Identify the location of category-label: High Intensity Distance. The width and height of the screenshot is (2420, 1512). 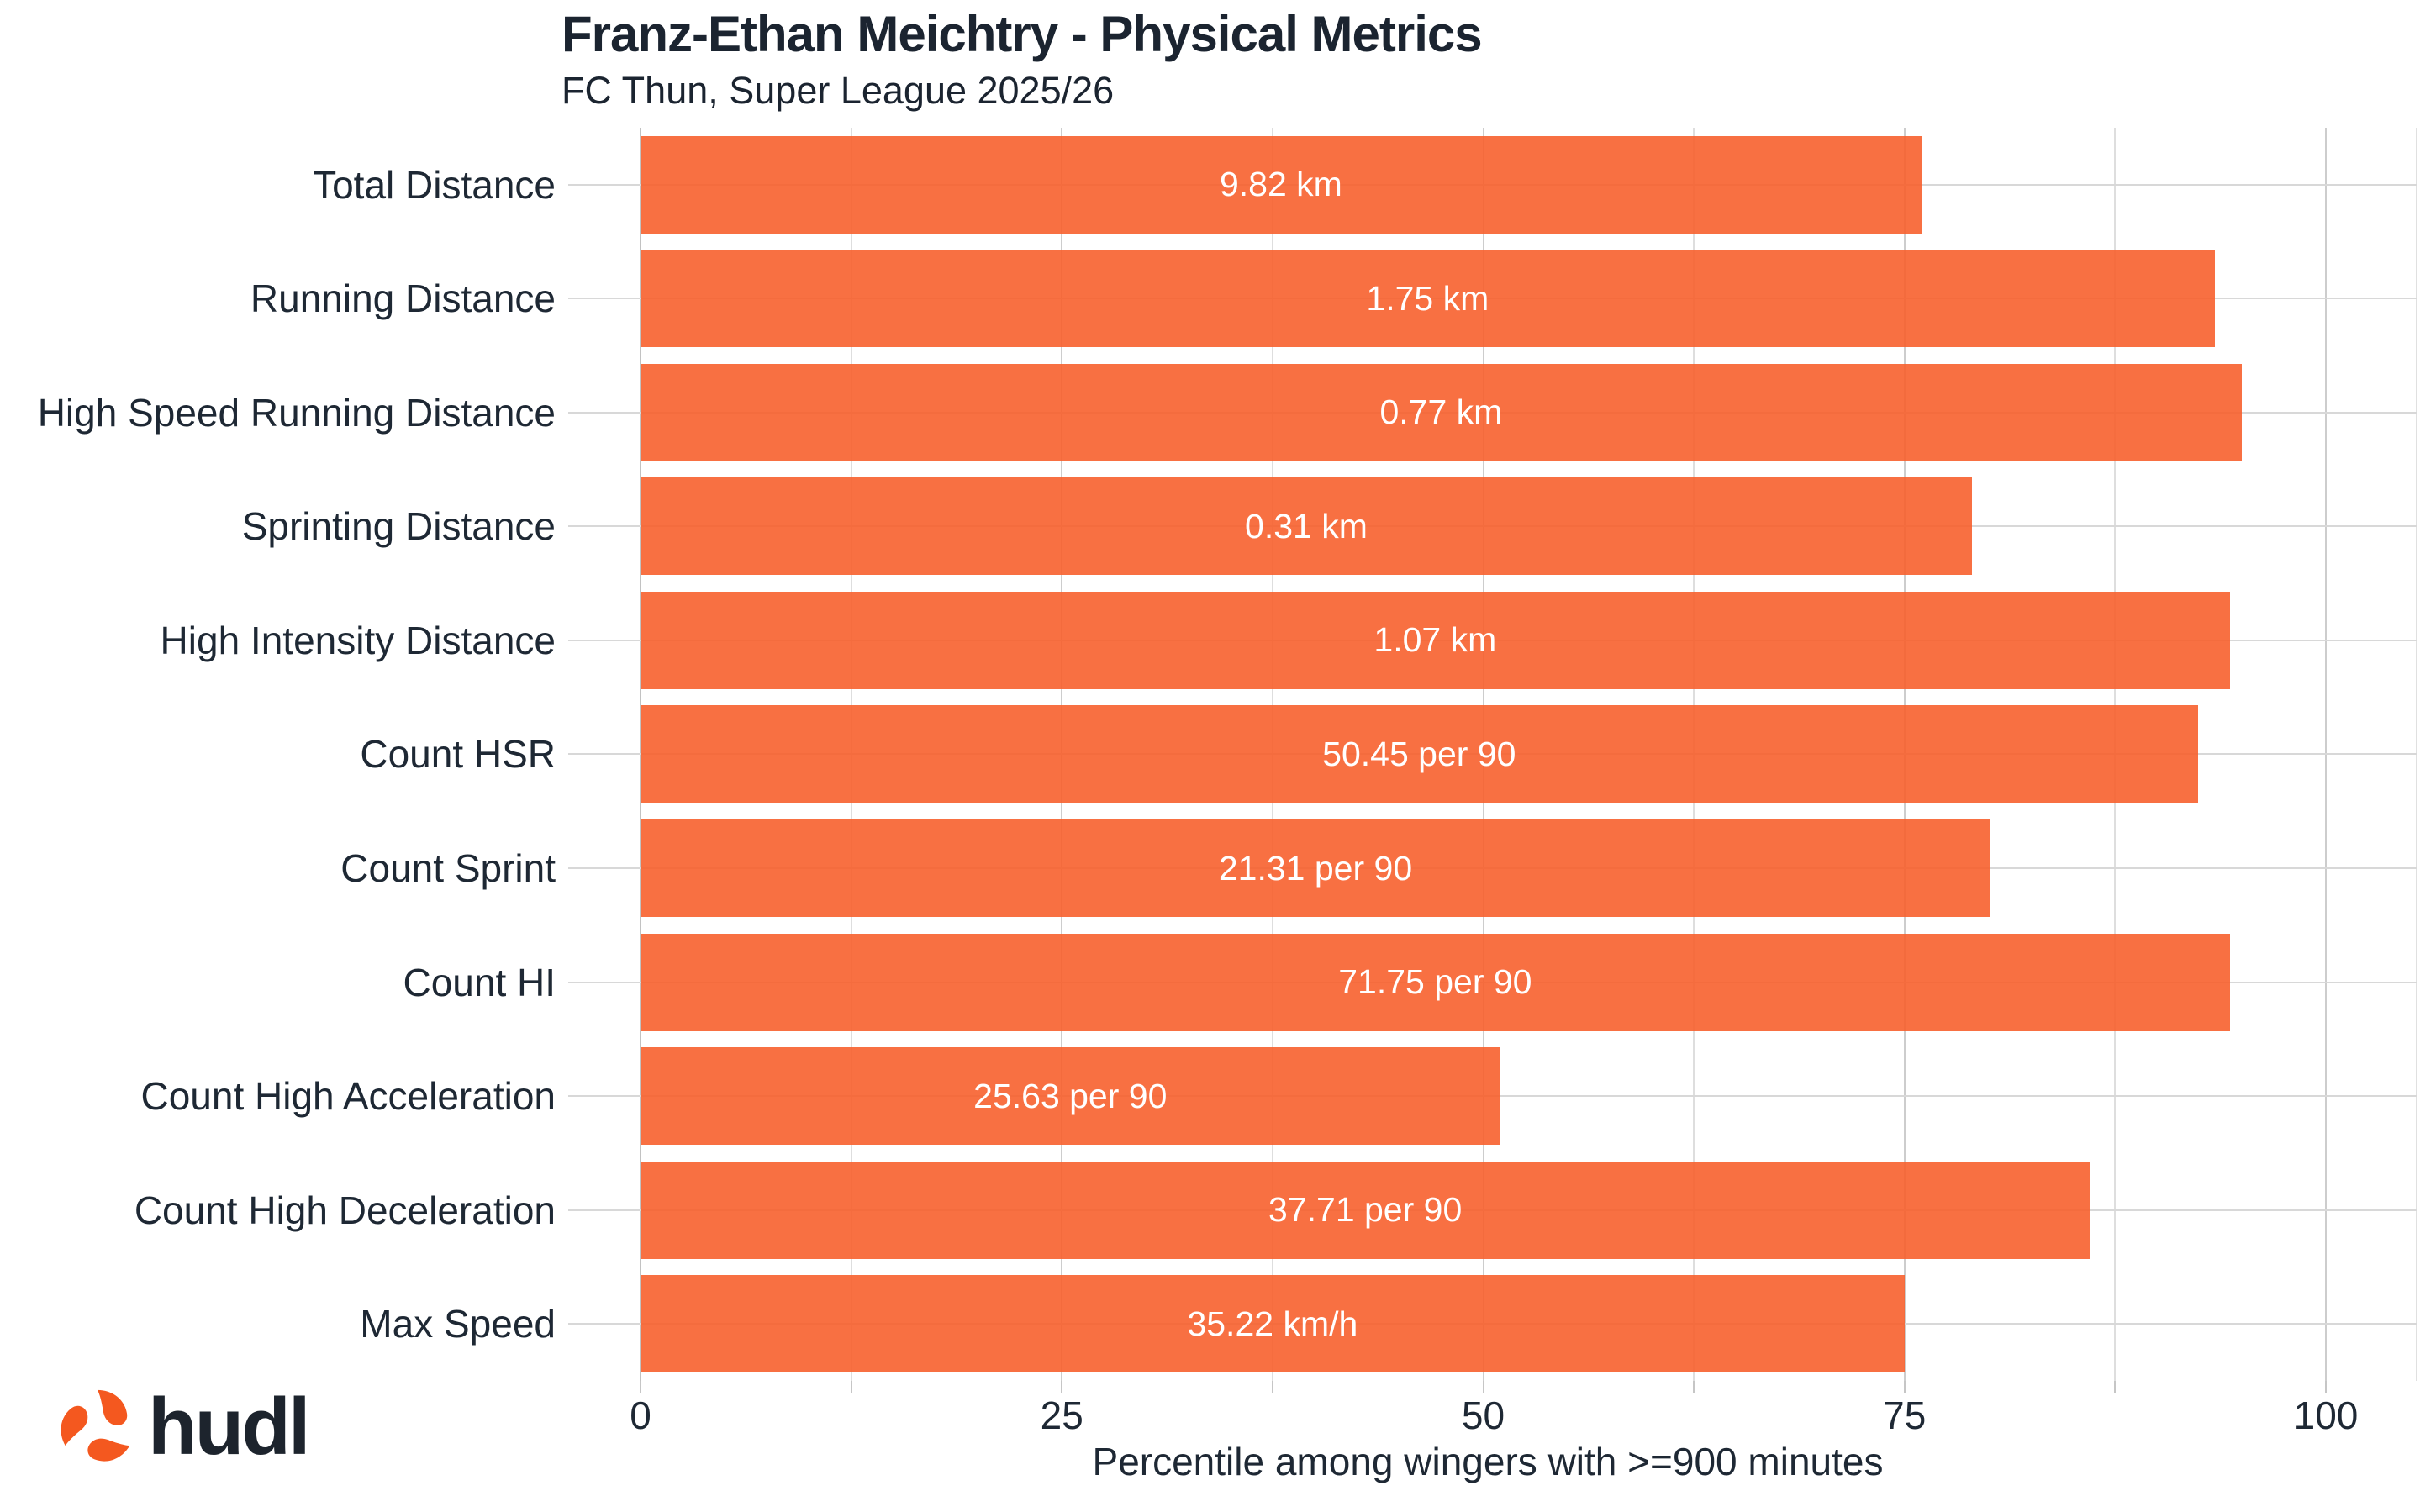
(358, 640).